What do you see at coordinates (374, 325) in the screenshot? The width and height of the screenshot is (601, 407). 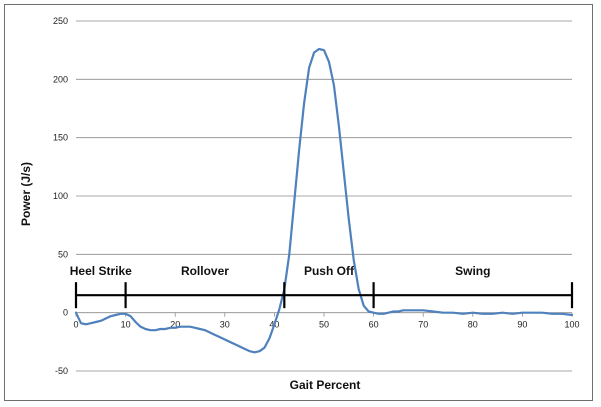 I see `x-tick-label: 60` at bounding box center [374, 325].